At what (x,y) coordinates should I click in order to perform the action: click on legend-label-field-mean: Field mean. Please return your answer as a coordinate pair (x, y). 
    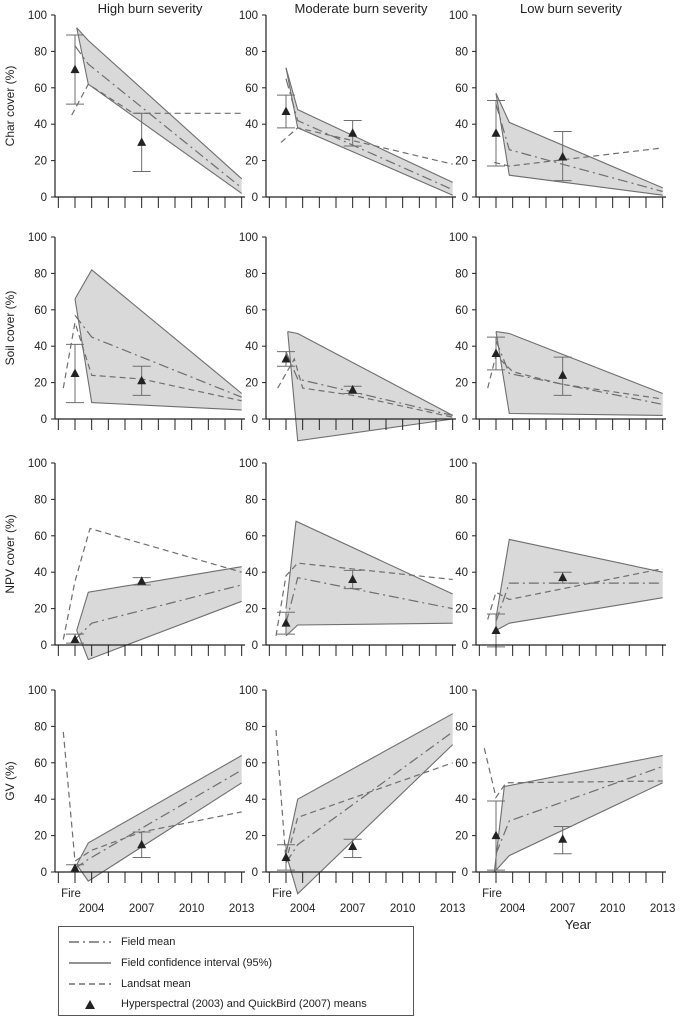
    Looking at the image, I should click on (148, 942).